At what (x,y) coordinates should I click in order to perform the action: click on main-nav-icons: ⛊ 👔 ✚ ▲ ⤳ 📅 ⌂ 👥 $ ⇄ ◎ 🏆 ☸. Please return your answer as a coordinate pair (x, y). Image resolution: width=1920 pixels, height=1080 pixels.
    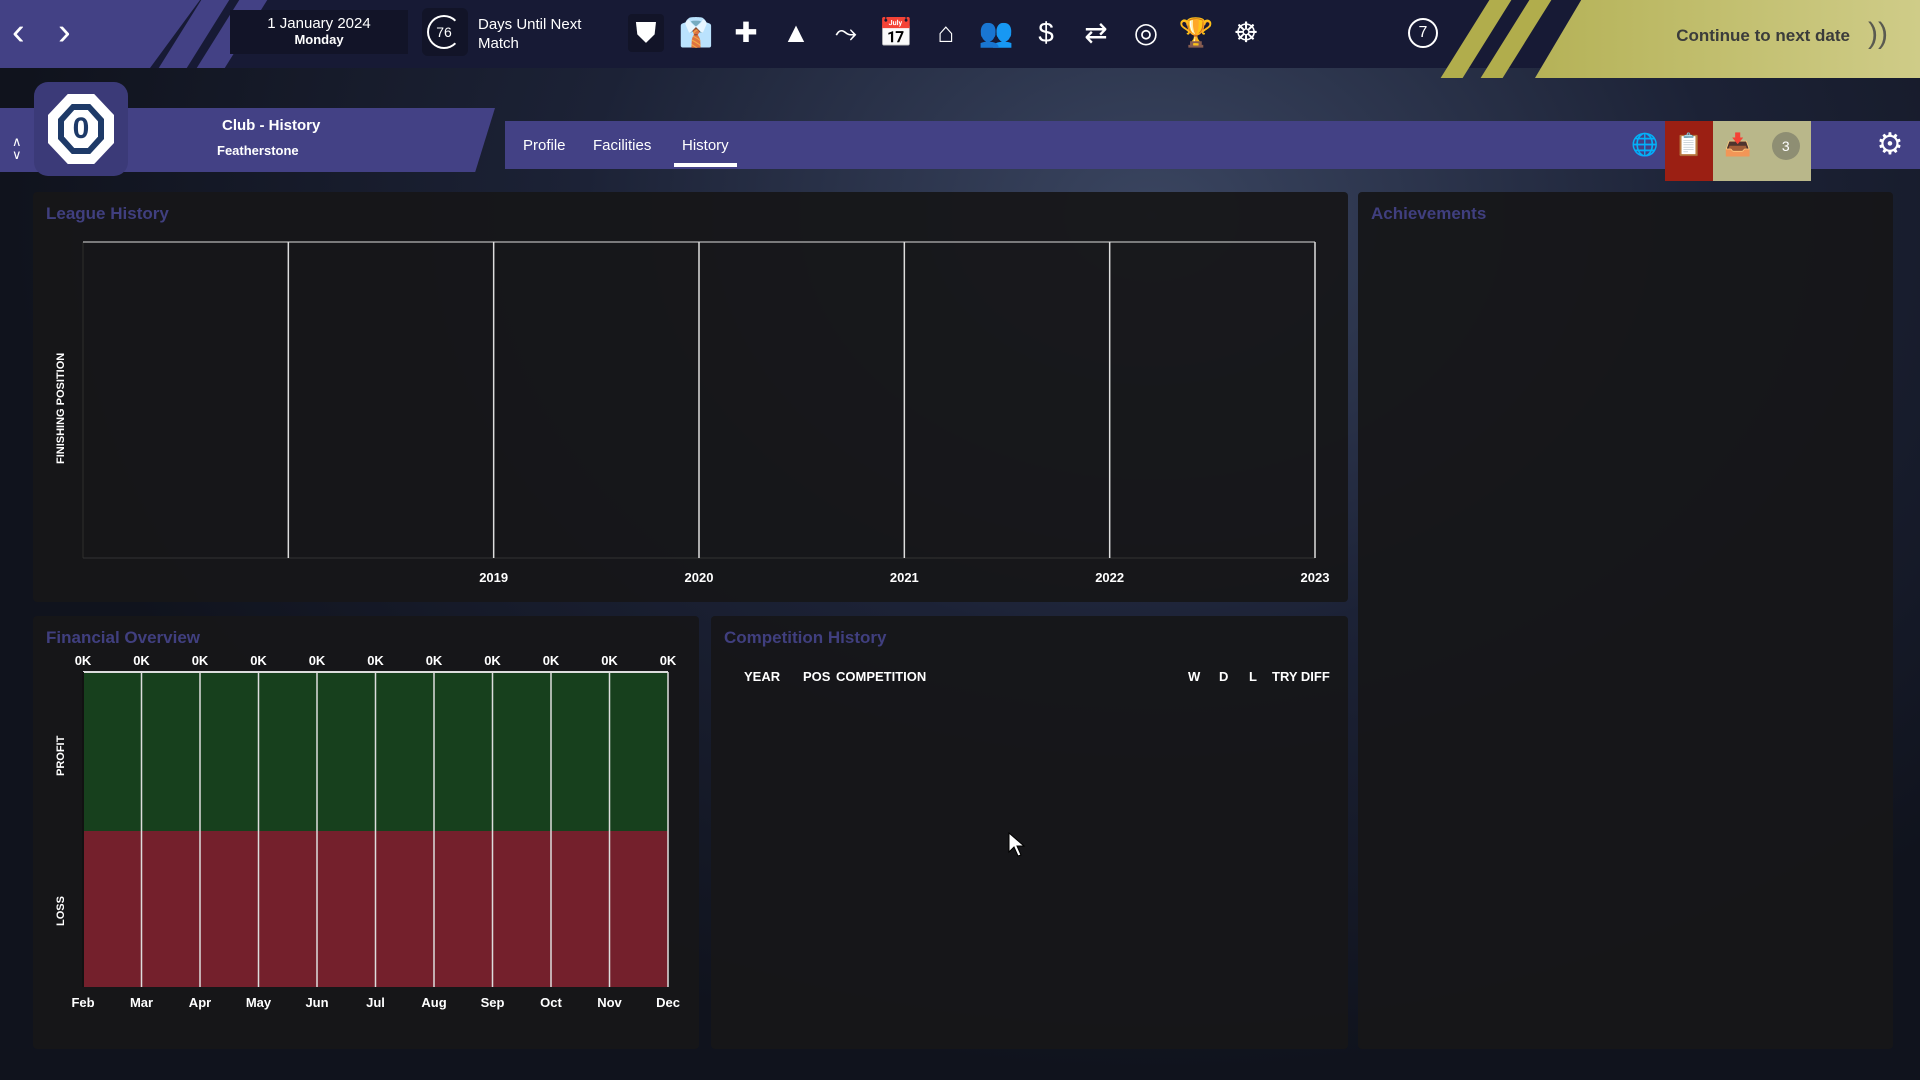
    Looking at the image, I should click on (946, 33).